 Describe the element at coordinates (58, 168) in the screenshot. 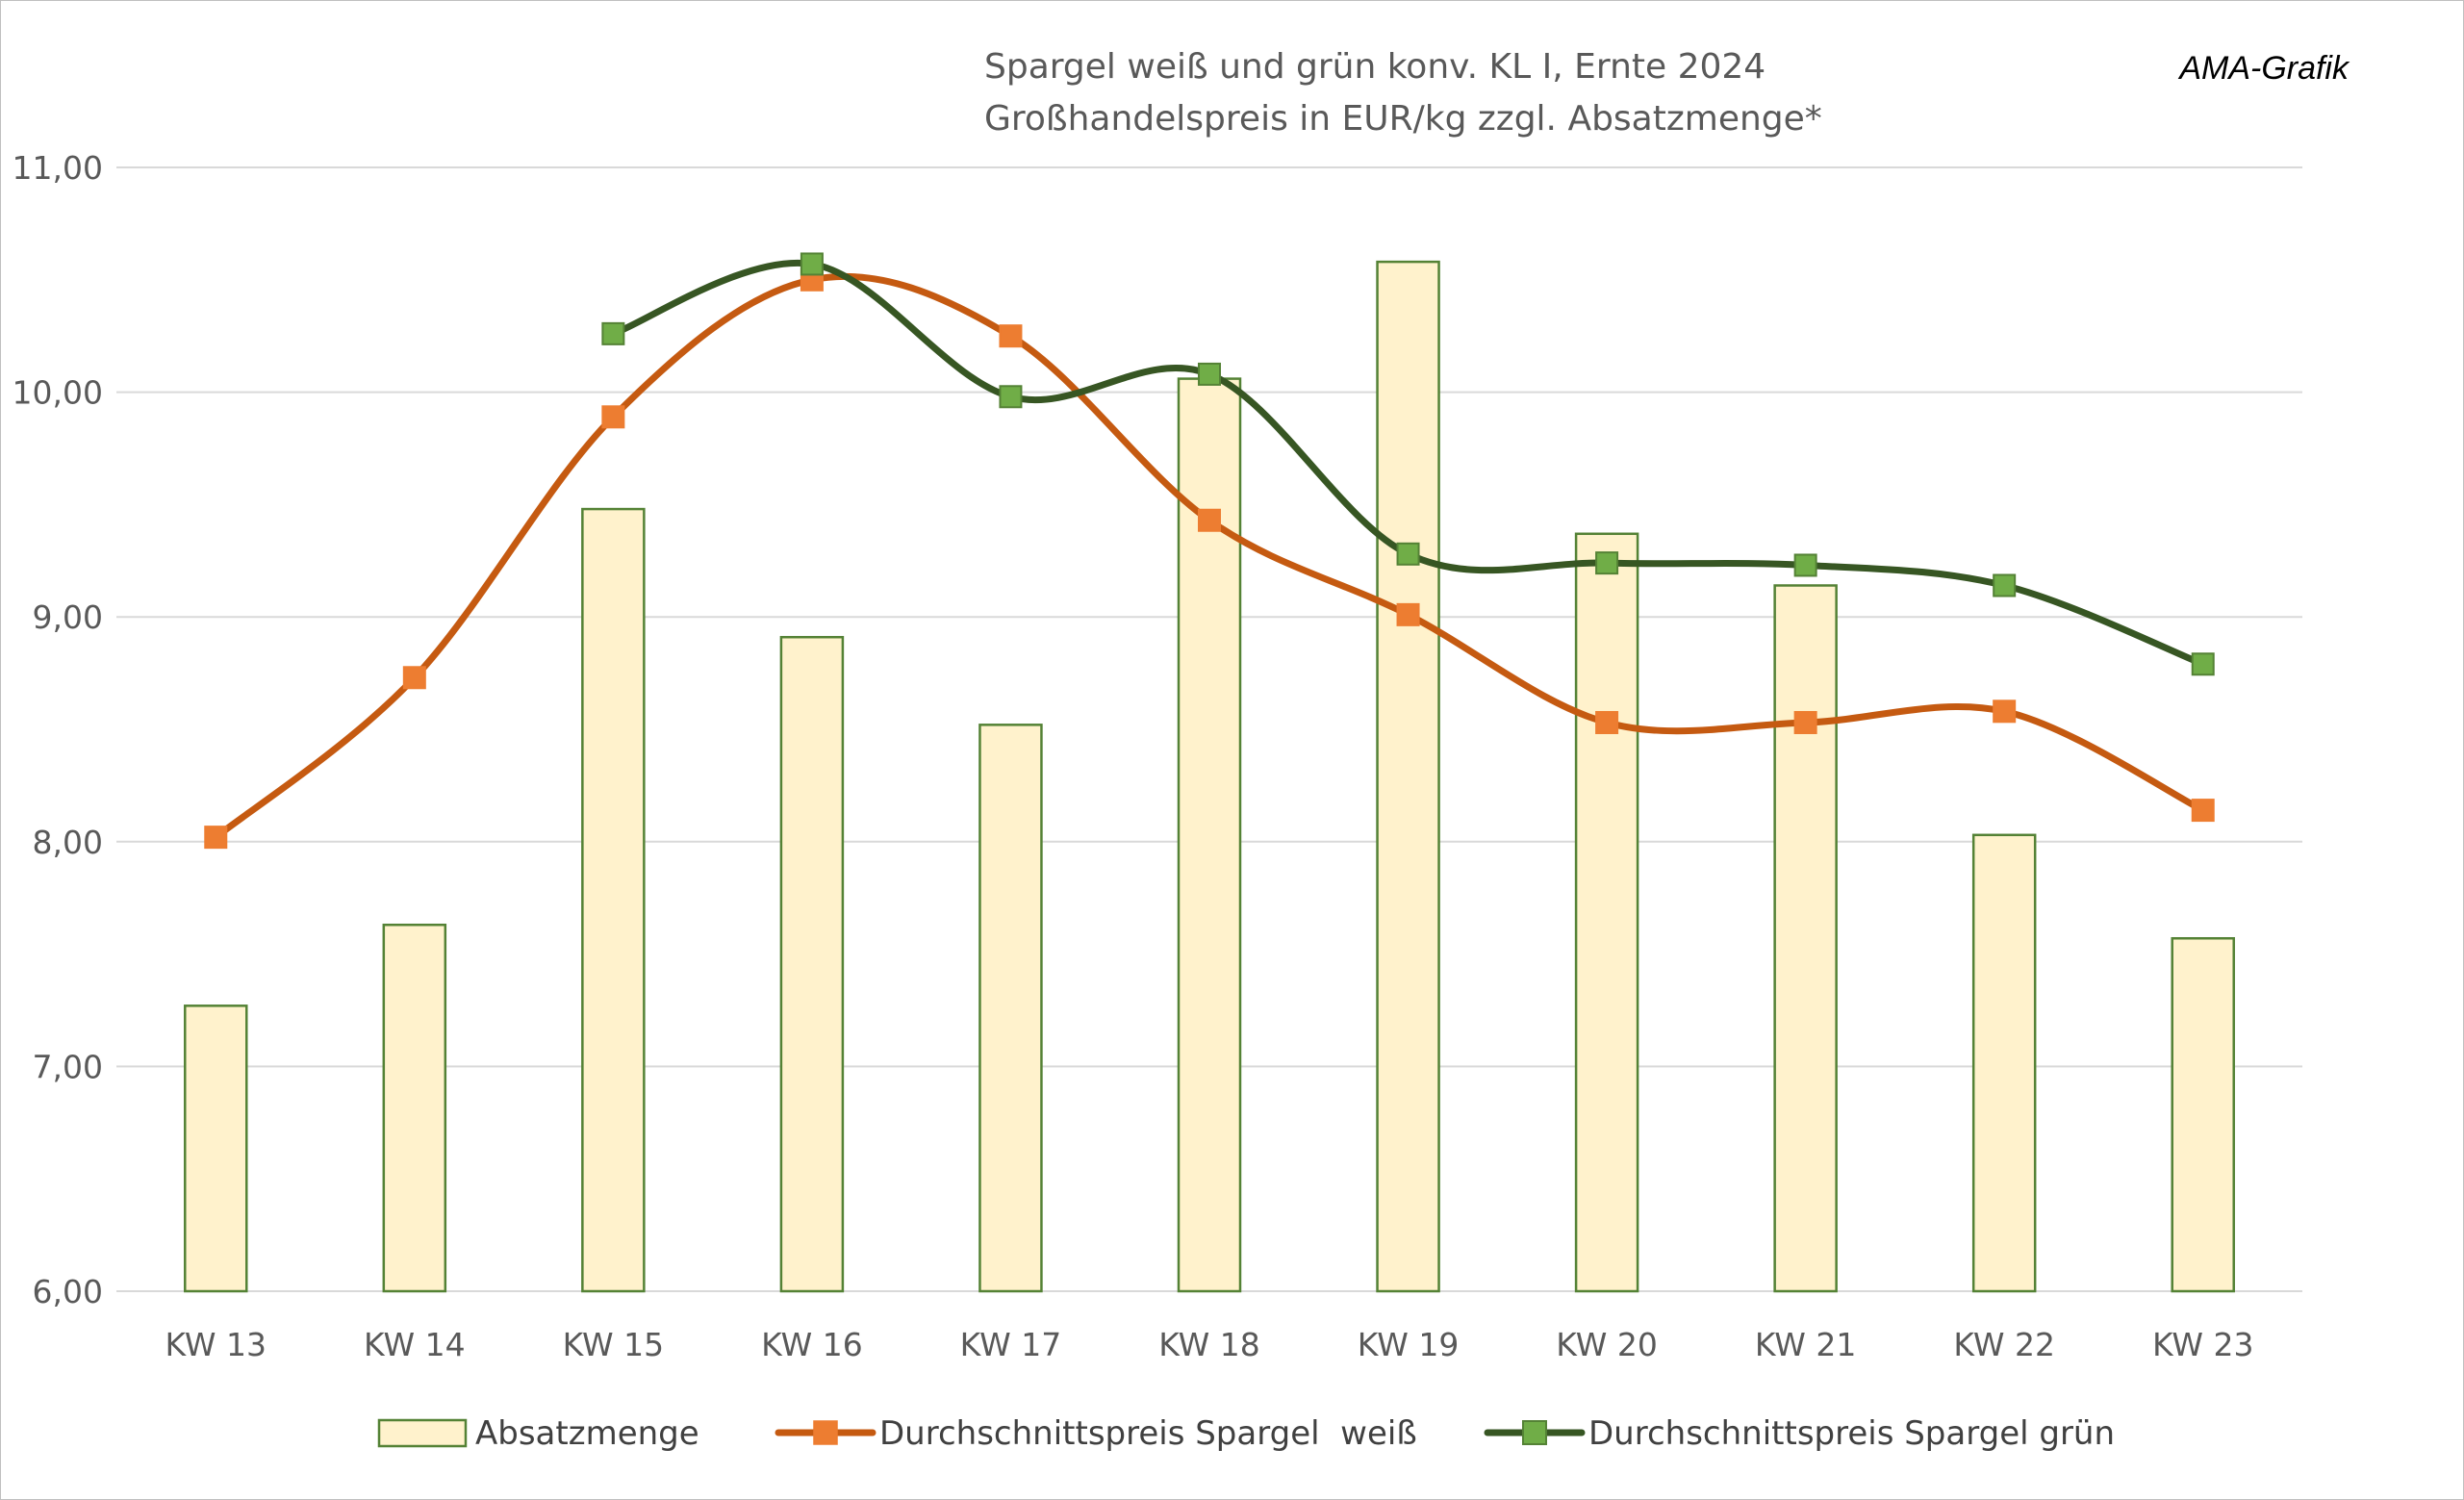

I see `y-tick-label: 11,00` at that location.